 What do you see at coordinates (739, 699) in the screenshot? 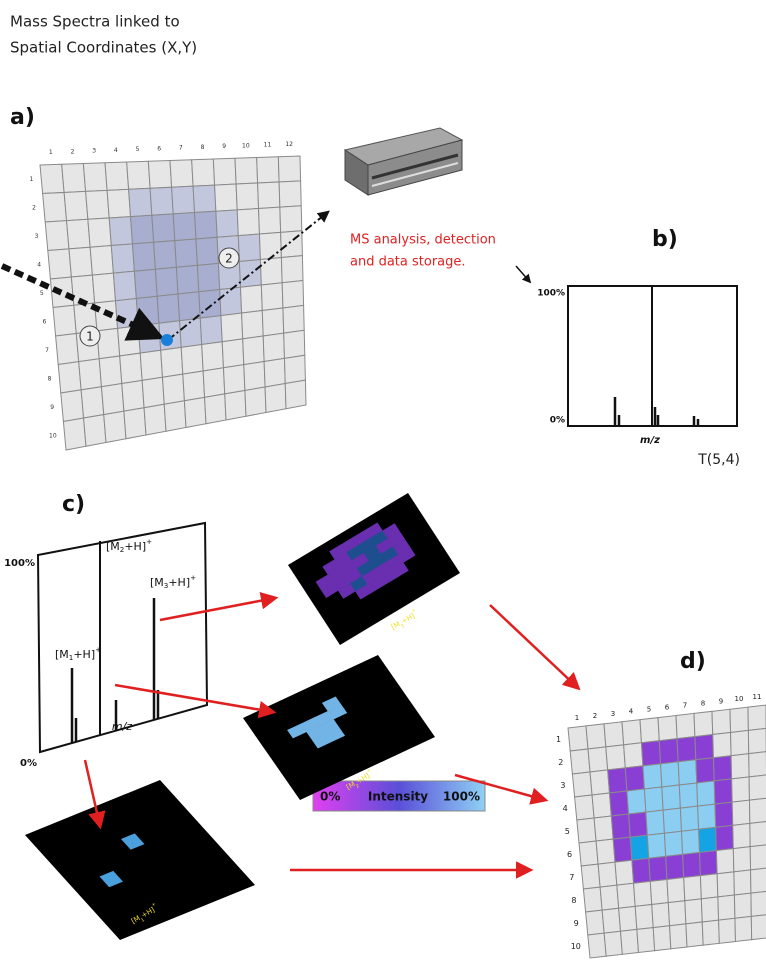
I see `column-label: 10` at bounding box center [739, 699].